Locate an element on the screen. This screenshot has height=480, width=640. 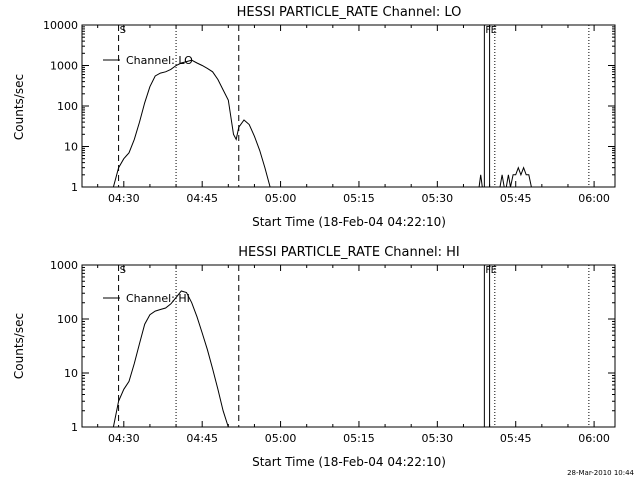
footer-timestamp: 28-Mar-2010 10:44 is located at coordinates (600, 473).